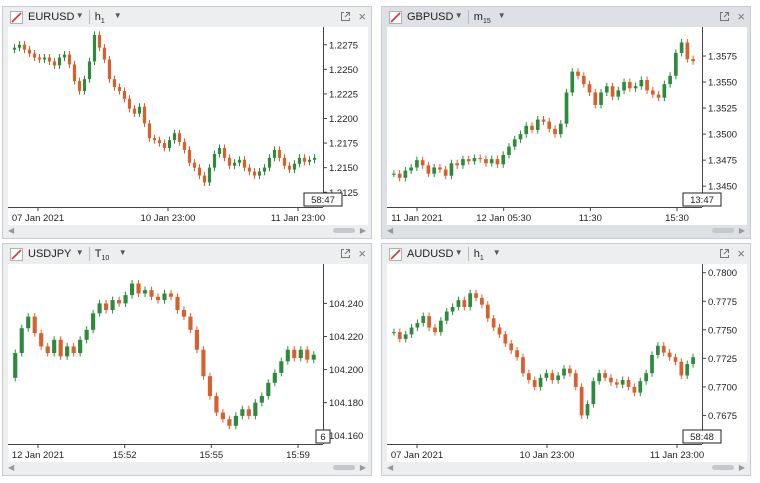 Image resolution: width=760 pixels, height=483 pixels. I want to click on time-label: 15:52, so click(125, 455).